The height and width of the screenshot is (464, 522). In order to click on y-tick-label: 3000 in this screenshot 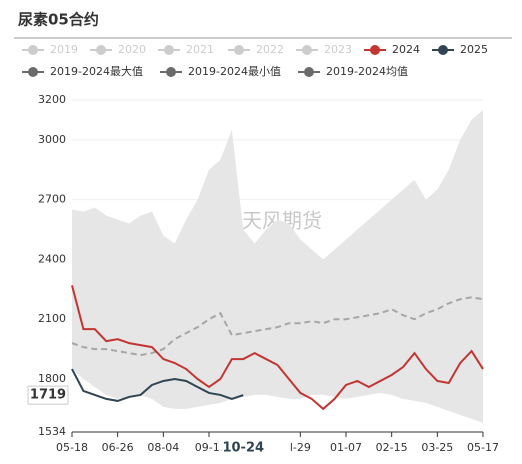, I will do `click(52, 139)`.